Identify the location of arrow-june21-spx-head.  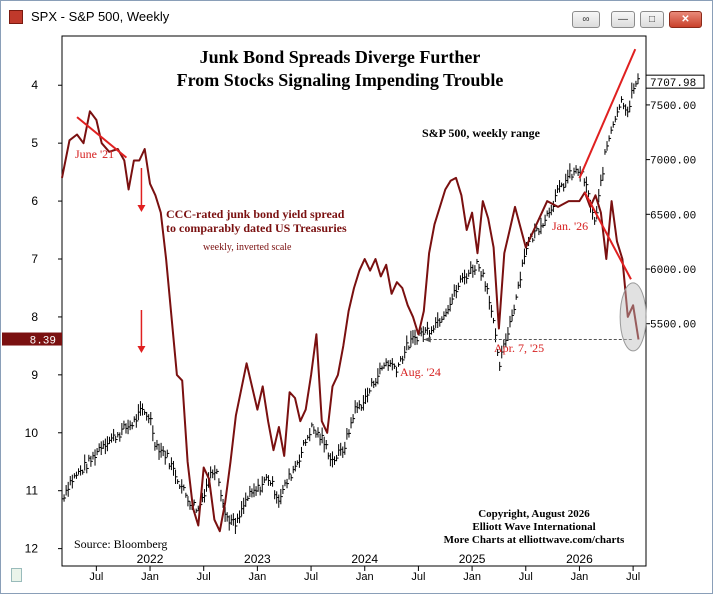
(141, 349).